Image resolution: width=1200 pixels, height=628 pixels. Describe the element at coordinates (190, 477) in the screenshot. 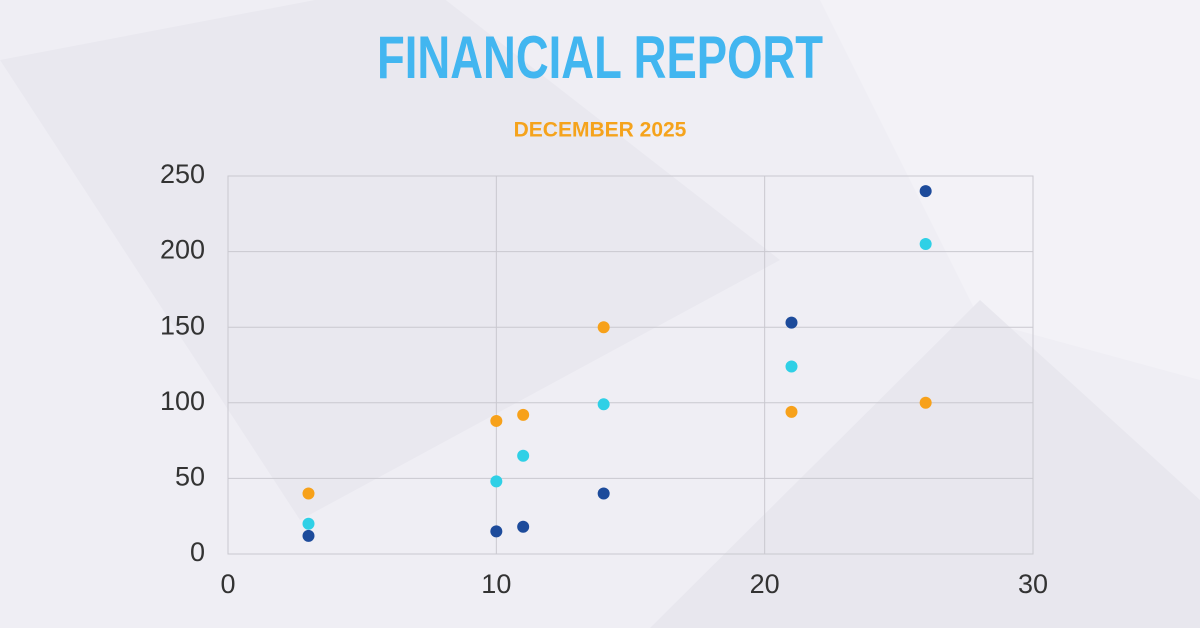

I see `y-tick-label: 50` at that location.